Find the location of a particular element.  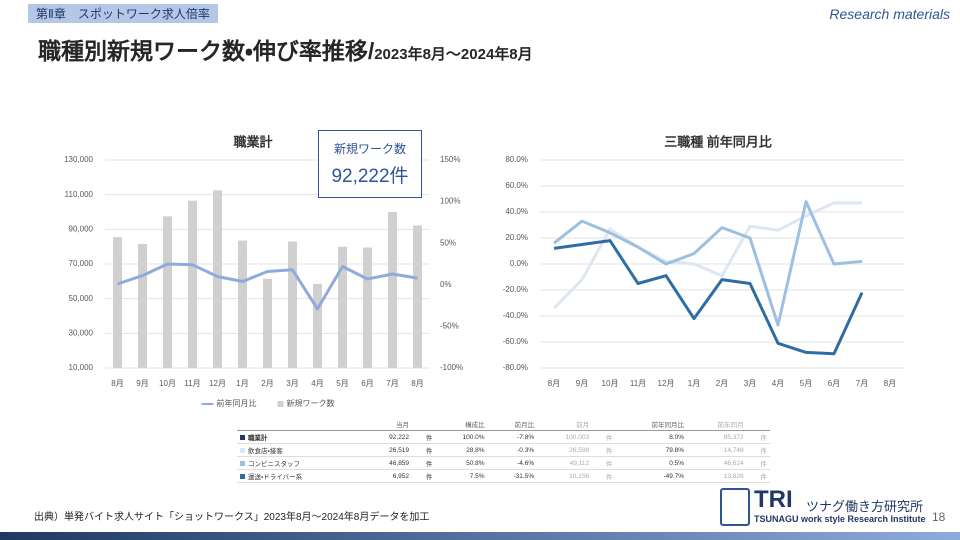

table-cell: 8.0% is located at coordinates (651, 437).